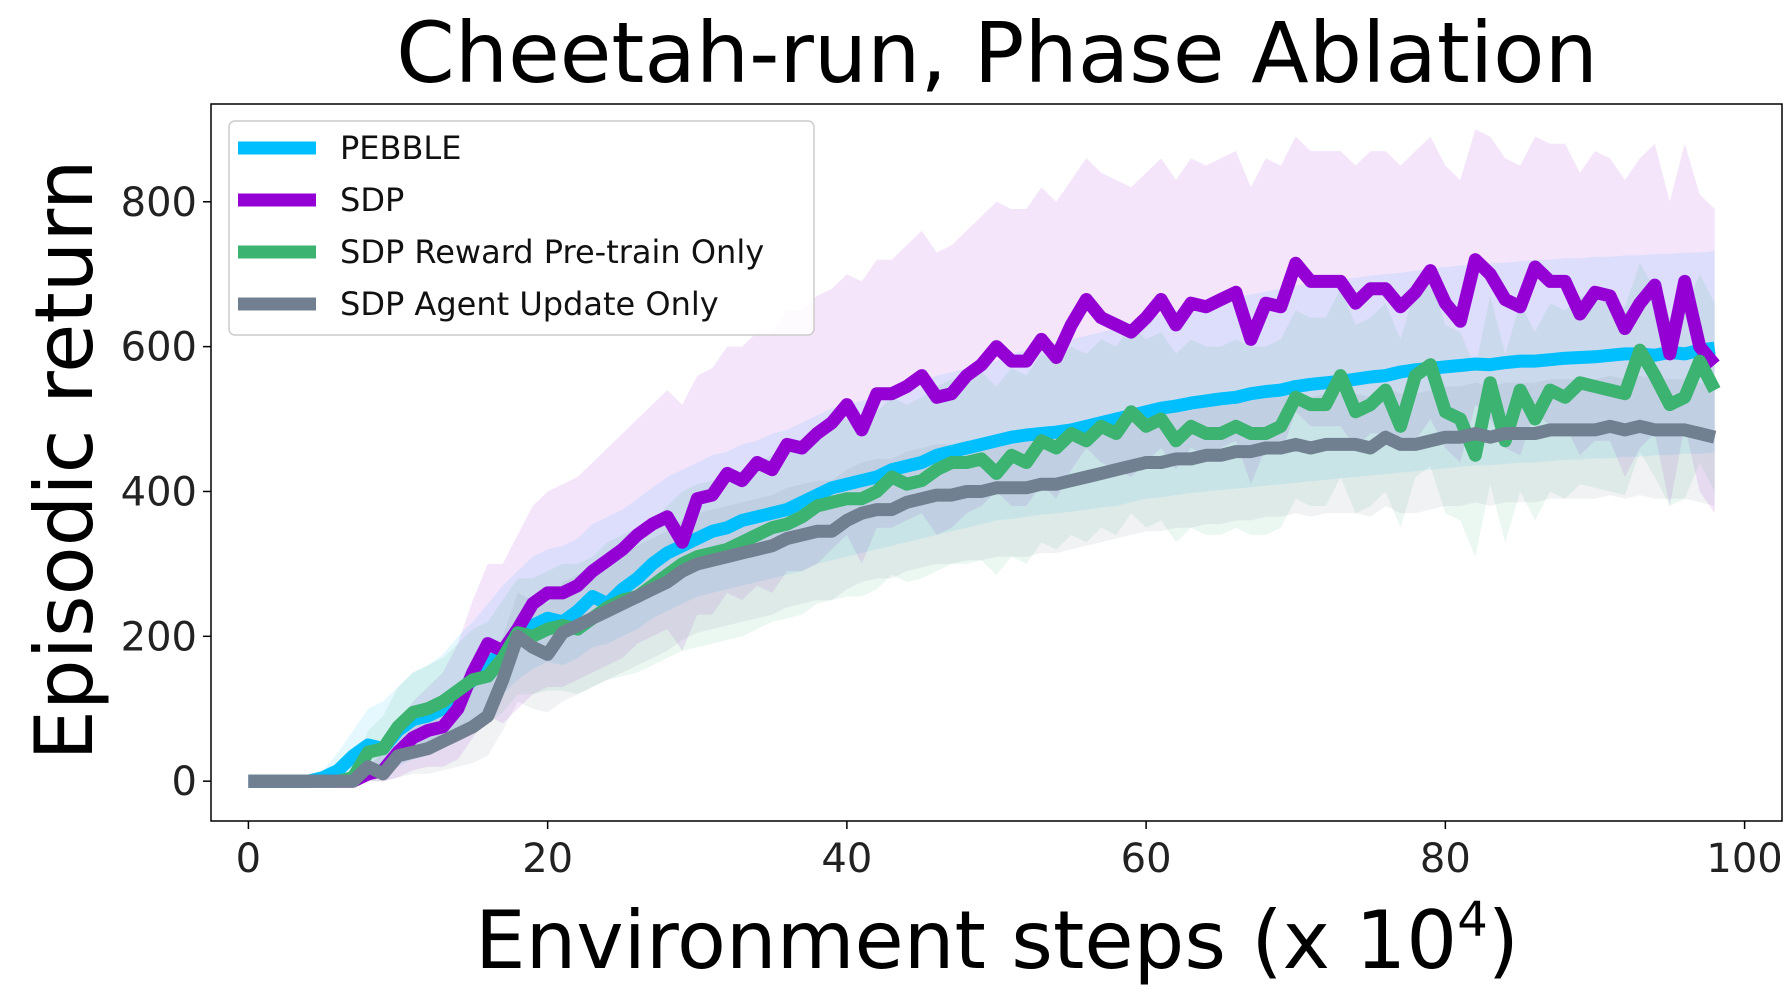 The width and height of the screenshot is (1792, 1000). I want to click on legend-label-sdp: SDP, so click(372, 200).